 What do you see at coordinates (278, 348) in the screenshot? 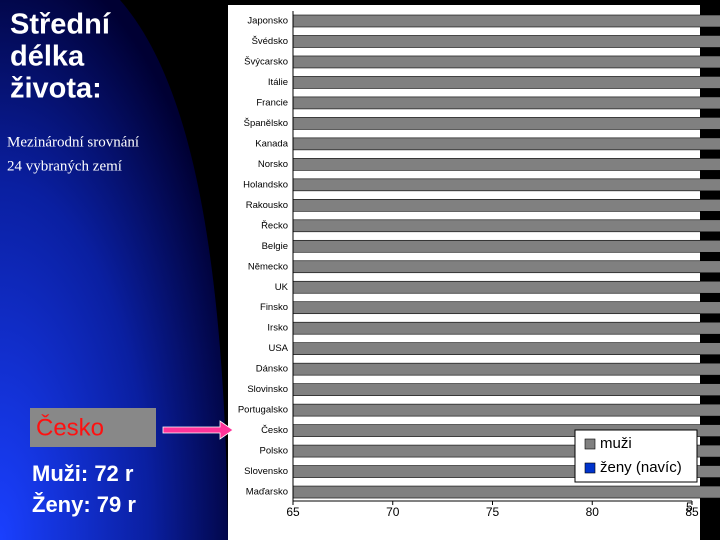
I see `category-label: USA` at bounding box center [278, 348].